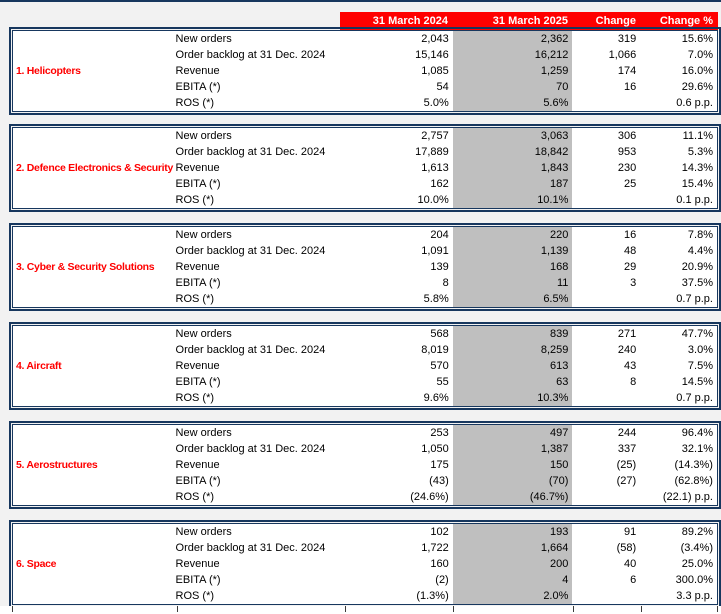  I want to click on cell-value-2024: 15,146, so click(432, 55).